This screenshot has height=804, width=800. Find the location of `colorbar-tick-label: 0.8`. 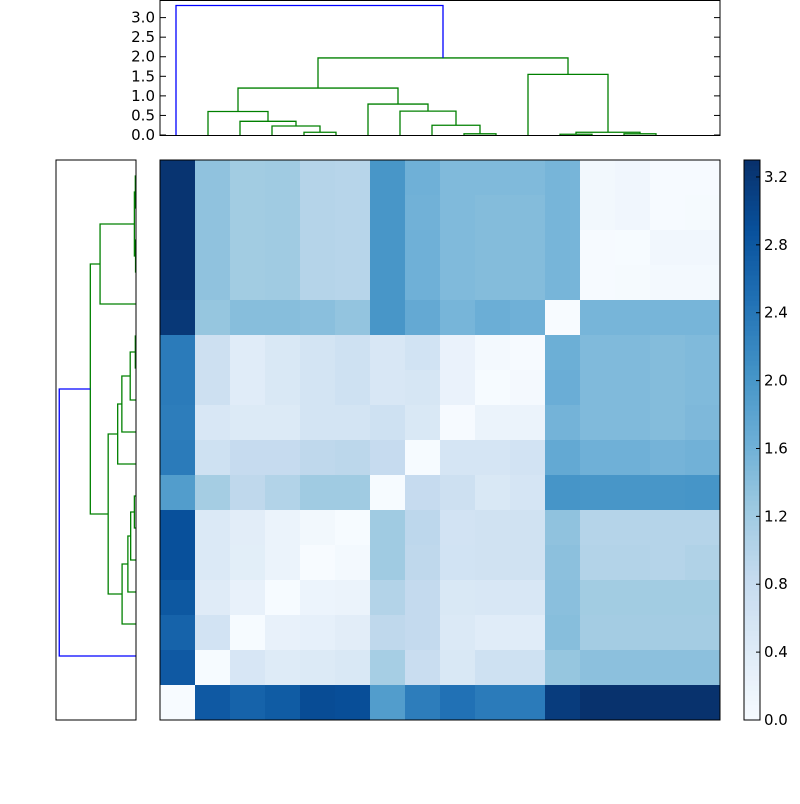

colorbar-tick-label: 0.8 is located at coordinates (776, 584).